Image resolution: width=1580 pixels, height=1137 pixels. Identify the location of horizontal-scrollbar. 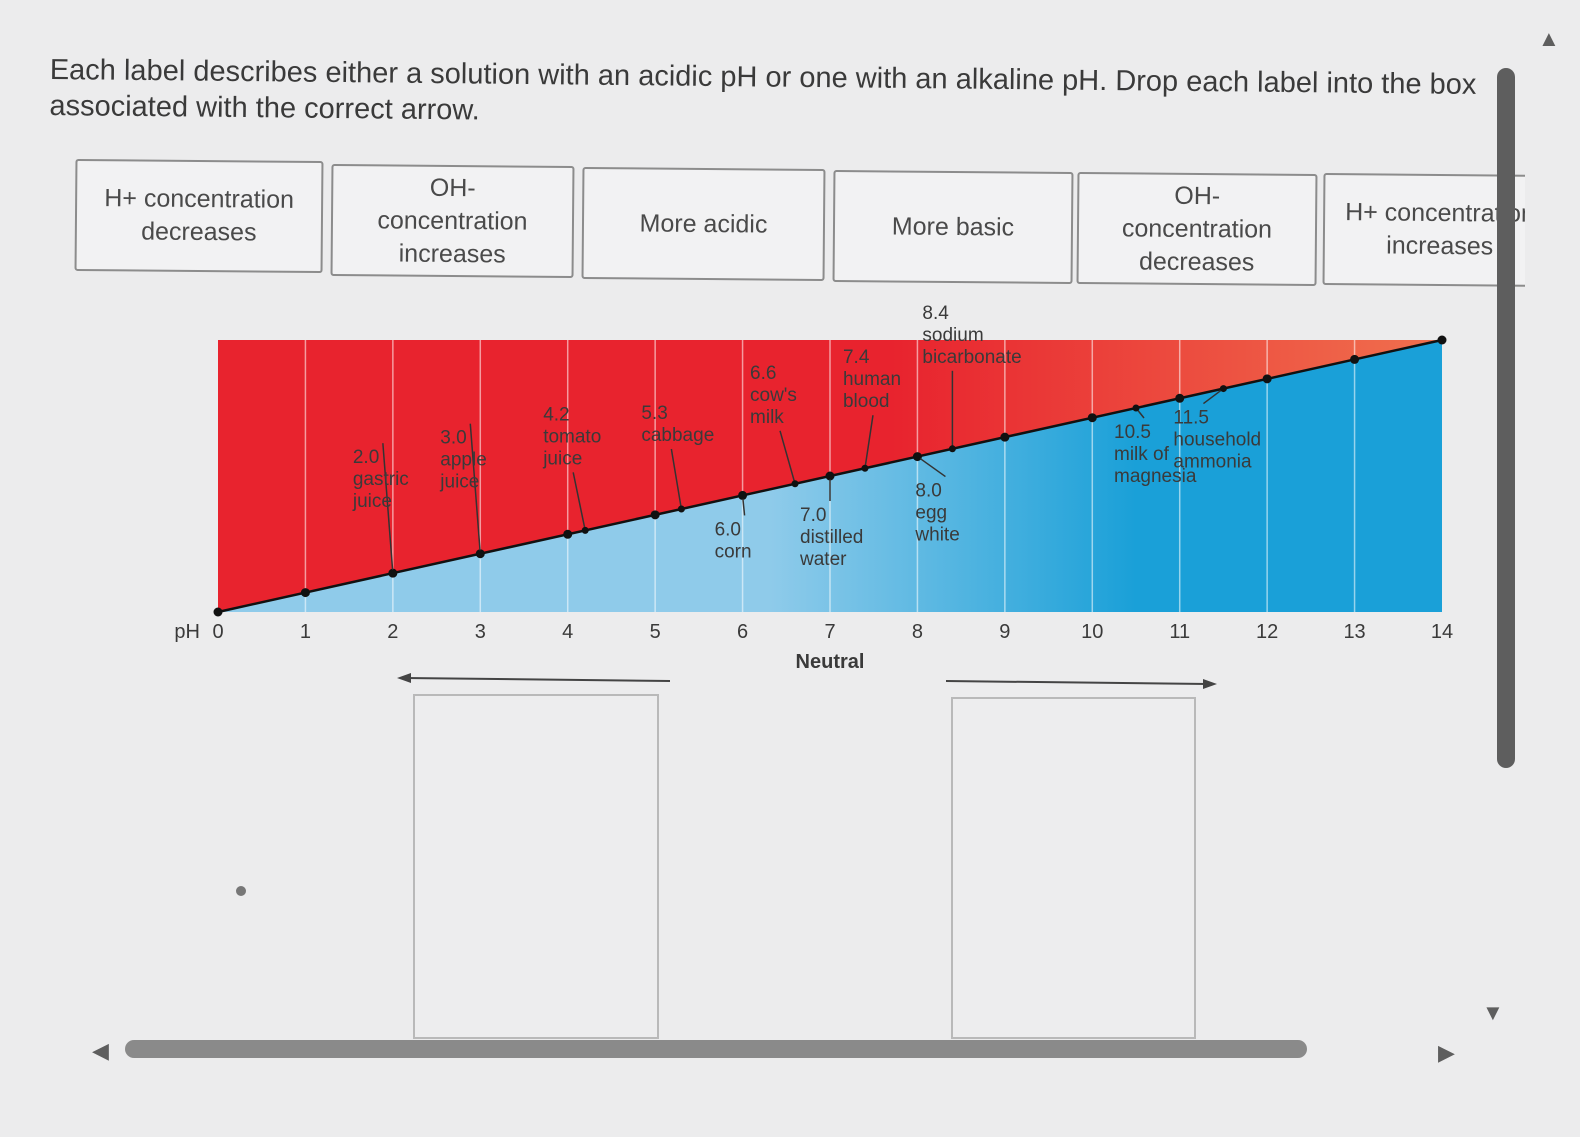
(716, 1049).